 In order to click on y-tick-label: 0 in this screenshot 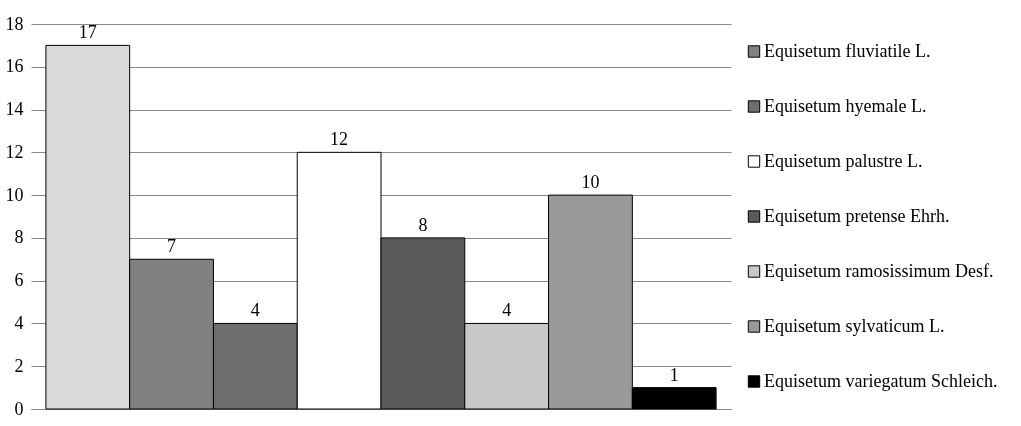, I will do `click(19, 408)`.